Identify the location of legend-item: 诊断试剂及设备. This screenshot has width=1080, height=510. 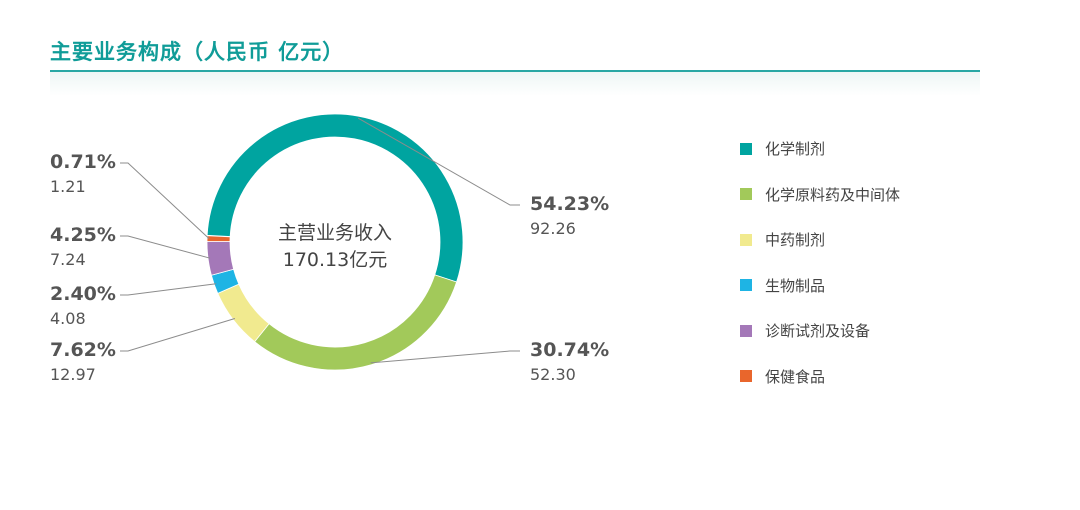
(820, 331).